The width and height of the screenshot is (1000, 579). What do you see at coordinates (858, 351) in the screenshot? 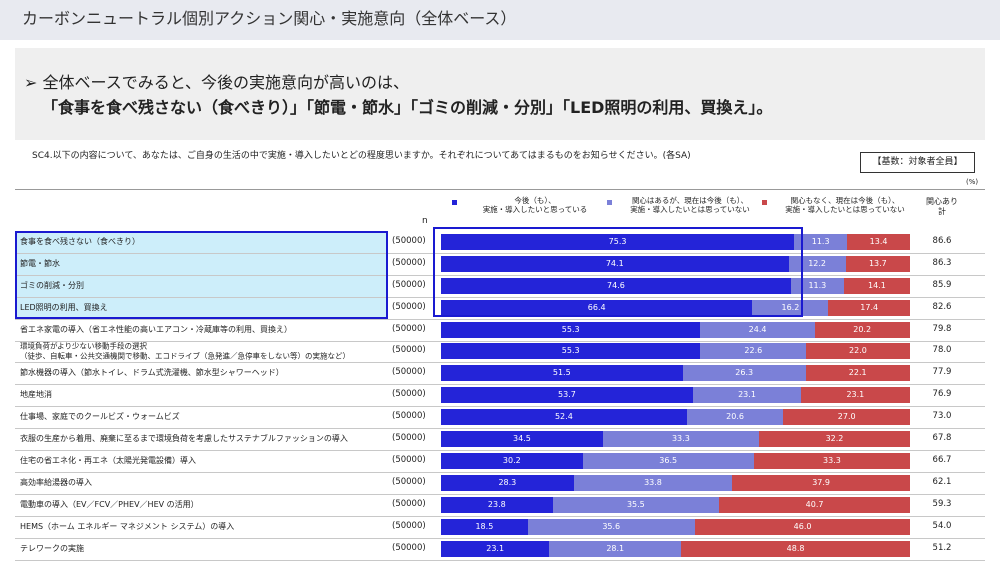
I see `value-label: 22.0` at bounding box center [858, 351].